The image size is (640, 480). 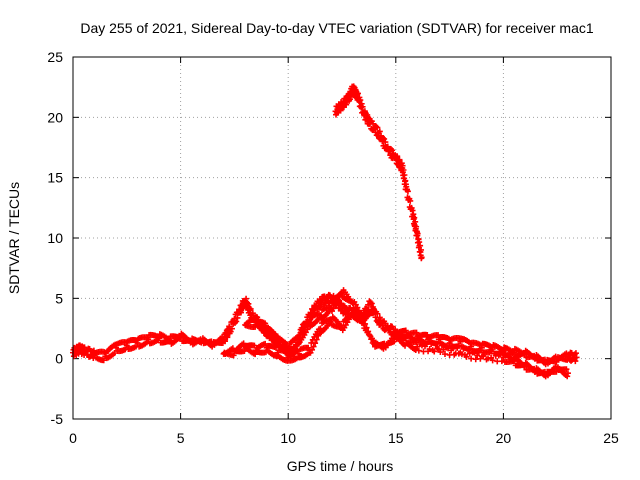 I want to click on y-tick-label: -5, so click(x=57, y=419).